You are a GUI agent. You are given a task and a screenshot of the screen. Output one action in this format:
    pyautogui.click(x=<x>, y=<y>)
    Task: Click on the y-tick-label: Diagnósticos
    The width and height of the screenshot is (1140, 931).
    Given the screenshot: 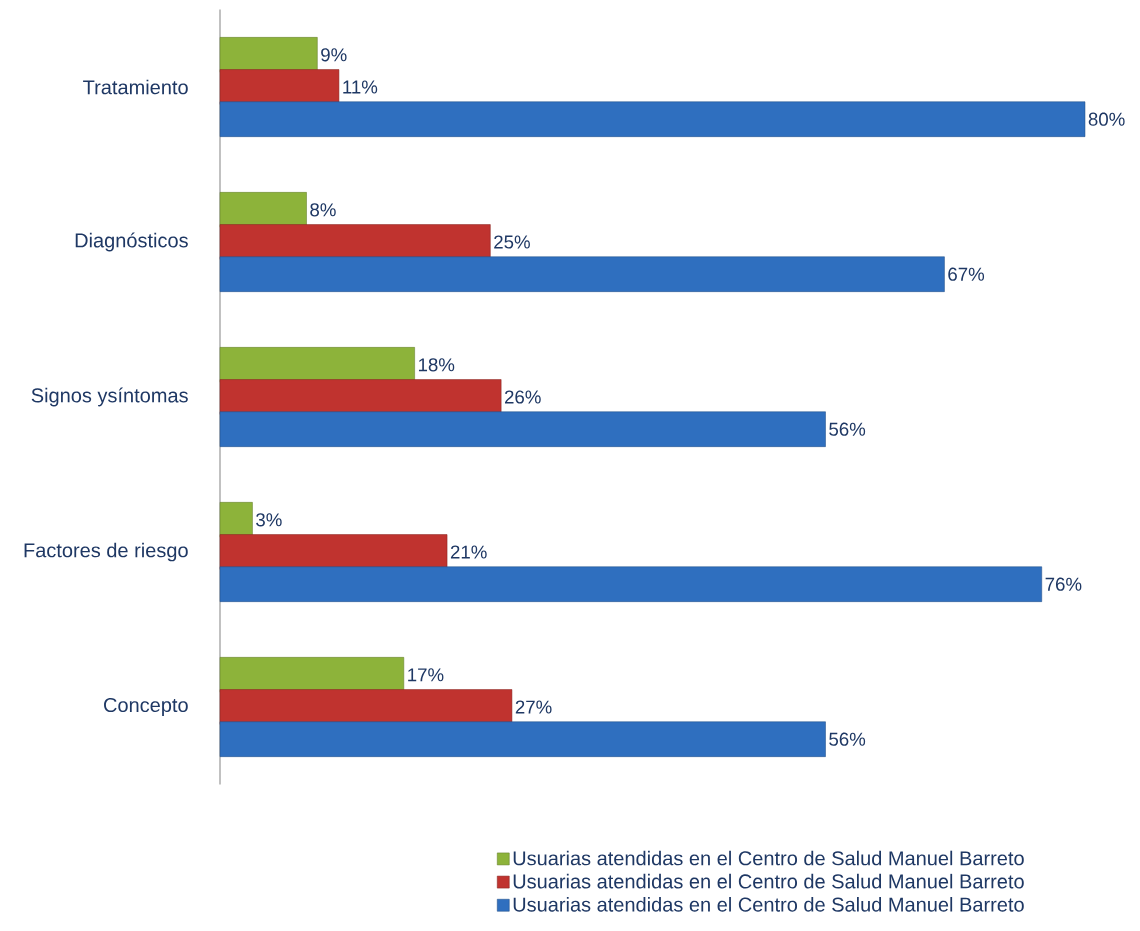 What is the action you would take?
    pyautogui.click(x=131, y=242)
    